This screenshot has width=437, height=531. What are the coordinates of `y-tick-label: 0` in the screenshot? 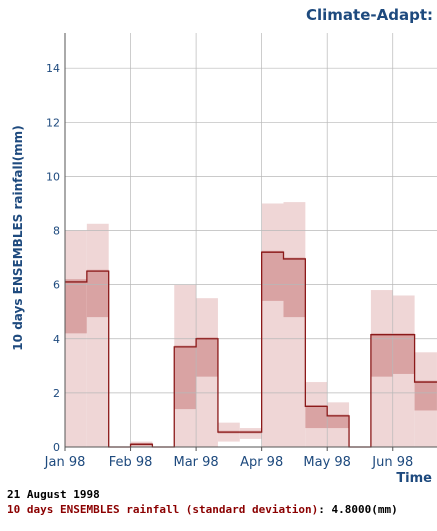 It's located at (56, 447).